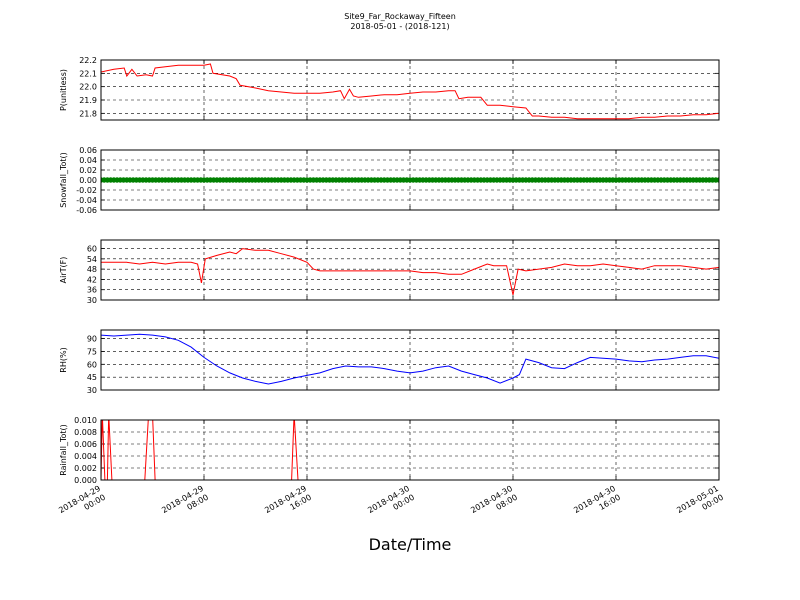 The width and height of the screenshot is (800, 600). Describe the element at coordinates (92, 351) in the screenshot. I see `y-tick-label: 75` at that location.